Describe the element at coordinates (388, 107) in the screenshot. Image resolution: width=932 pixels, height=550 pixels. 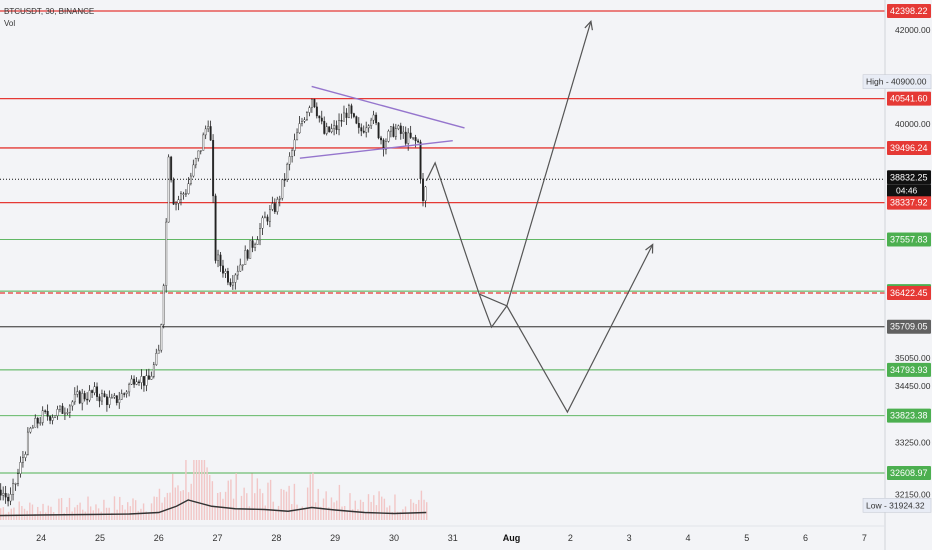
I see `triangle-upper-trendline` at that location.